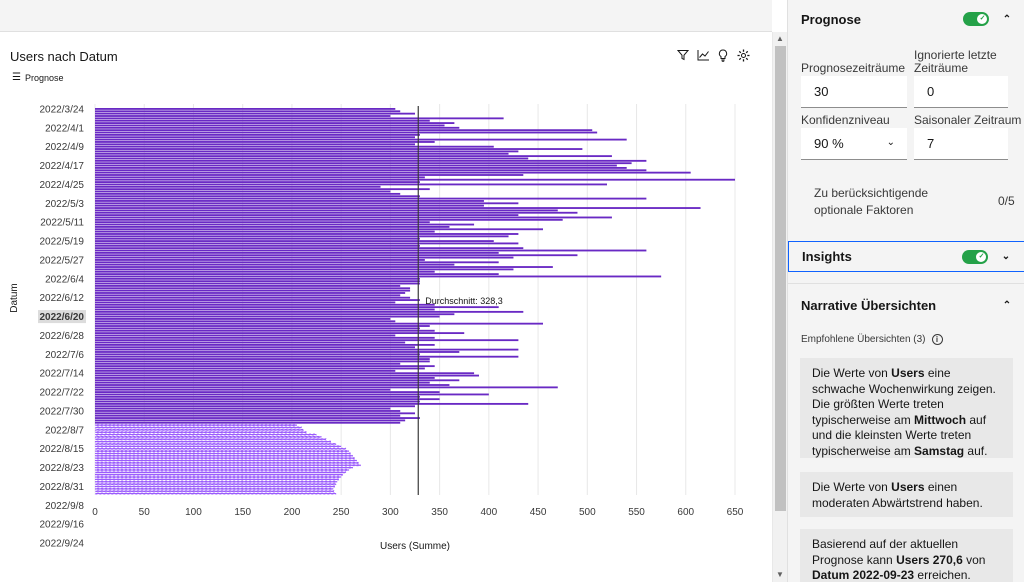 The image size is (1024, 582). I want to click on prognose-toggle: ✓, so click(976, 19).